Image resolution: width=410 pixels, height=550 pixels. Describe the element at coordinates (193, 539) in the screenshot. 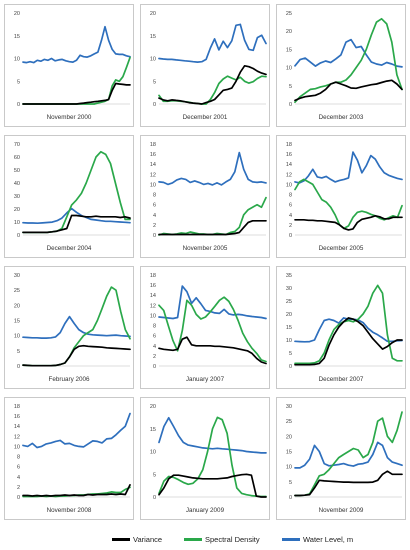

I see `legend-swatch-spectral-density` at that location.